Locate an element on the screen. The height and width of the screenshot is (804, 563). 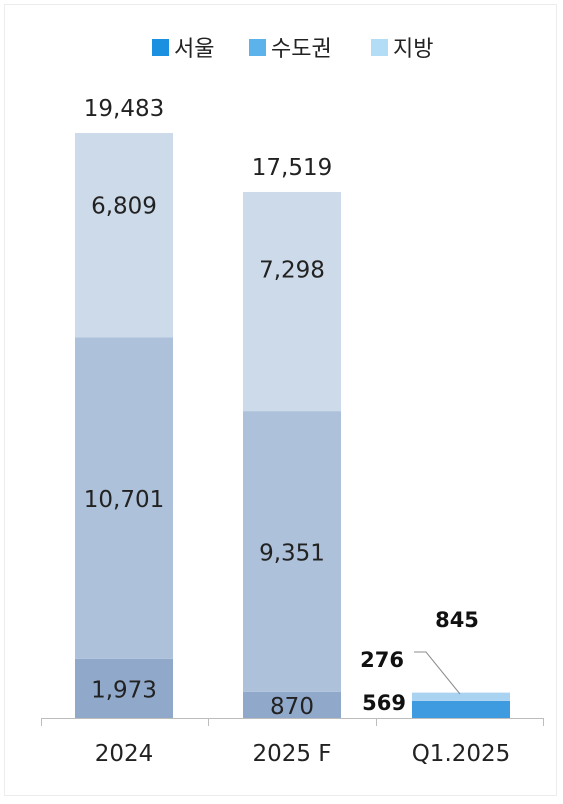
x-tick-label-0: 2024 is located at coordinates (124, 754).